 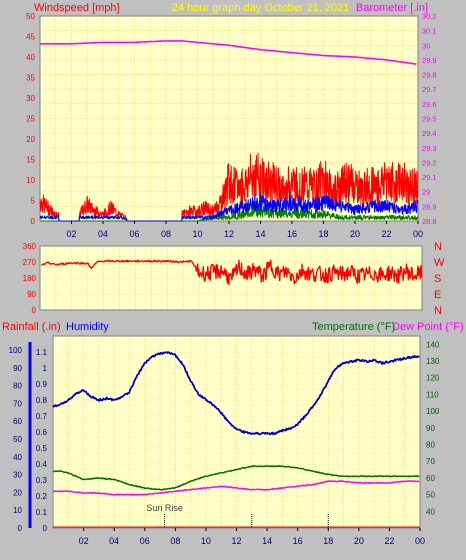 I want to click on barometer-tick-label: 29, so click(x=426, y=192).